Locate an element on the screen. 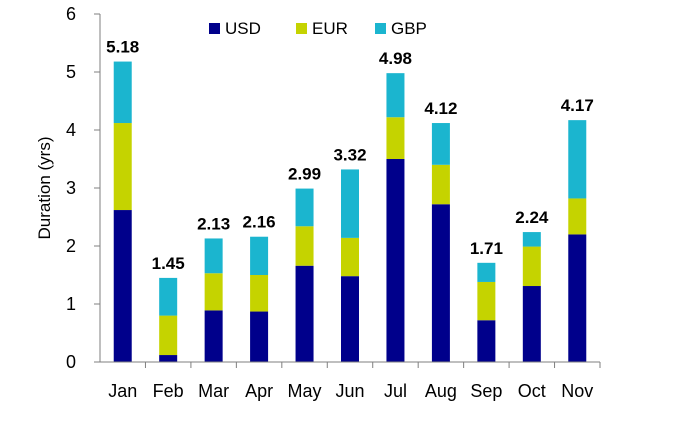  x-tick-label-aug: Aug is located at coordinates (441, 391).